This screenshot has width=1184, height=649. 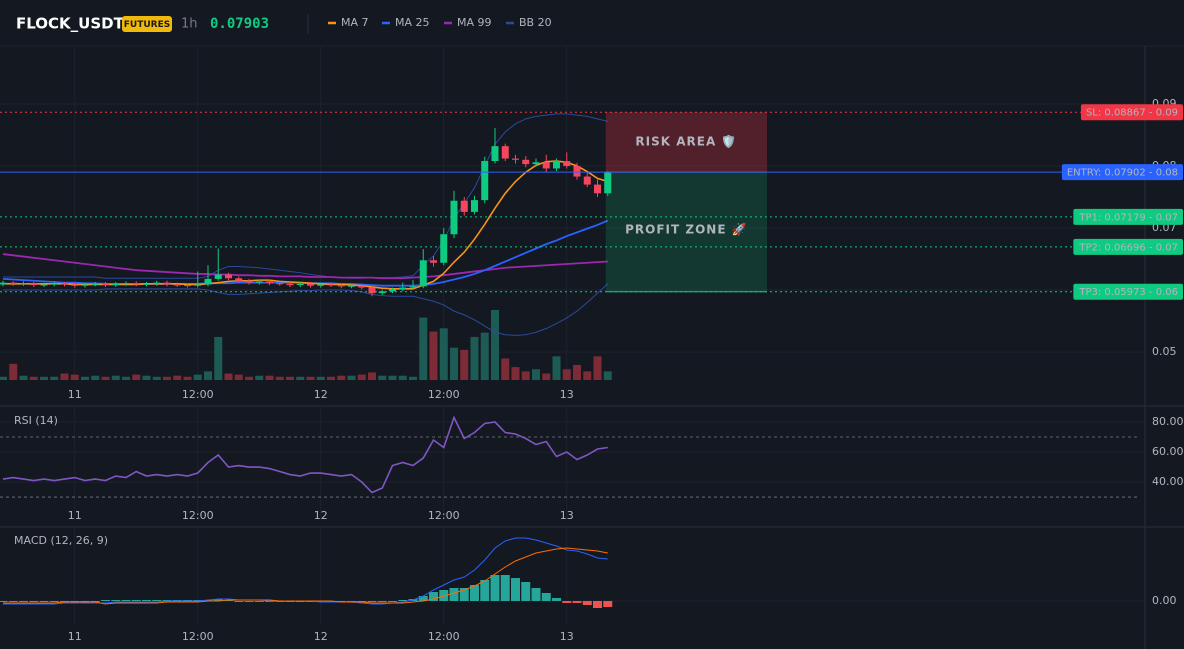 I want to click on zone-label: PROFIT ZONE 🚀, so click(x=686, y=230).